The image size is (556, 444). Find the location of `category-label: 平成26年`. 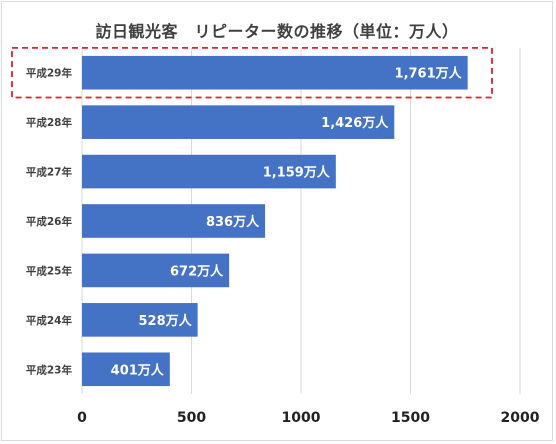

category-label: 平成26年 is located at coordinates (49, 221).